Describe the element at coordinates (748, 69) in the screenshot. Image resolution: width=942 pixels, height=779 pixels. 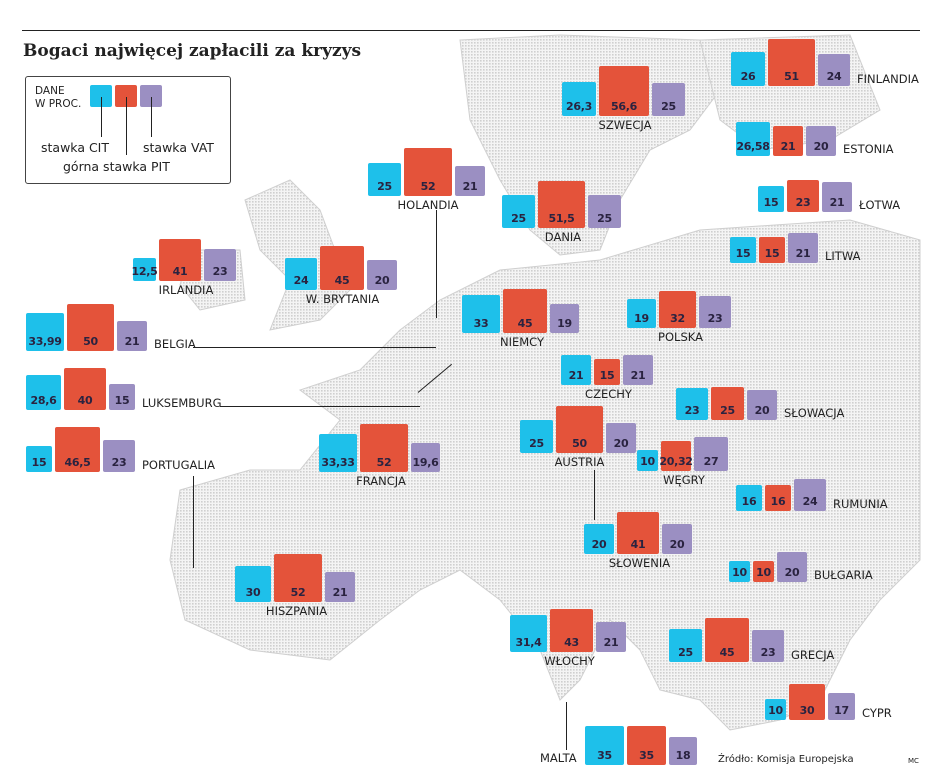
I see `bar-cit-finlandia: 26` at that location.